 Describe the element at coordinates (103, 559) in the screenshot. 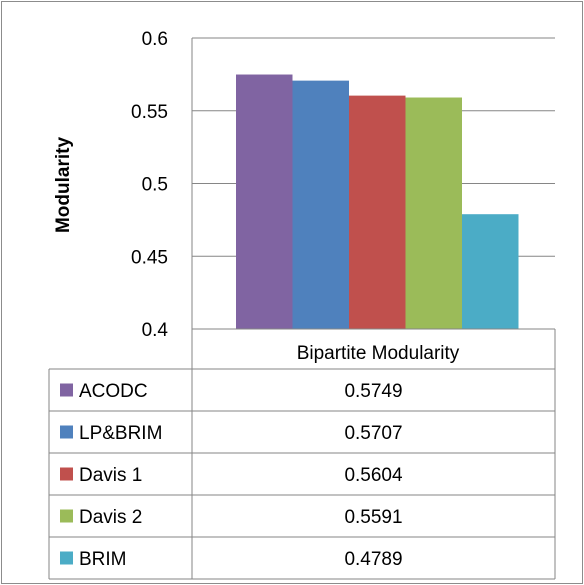

I see `series-name: BRIM` at that location.